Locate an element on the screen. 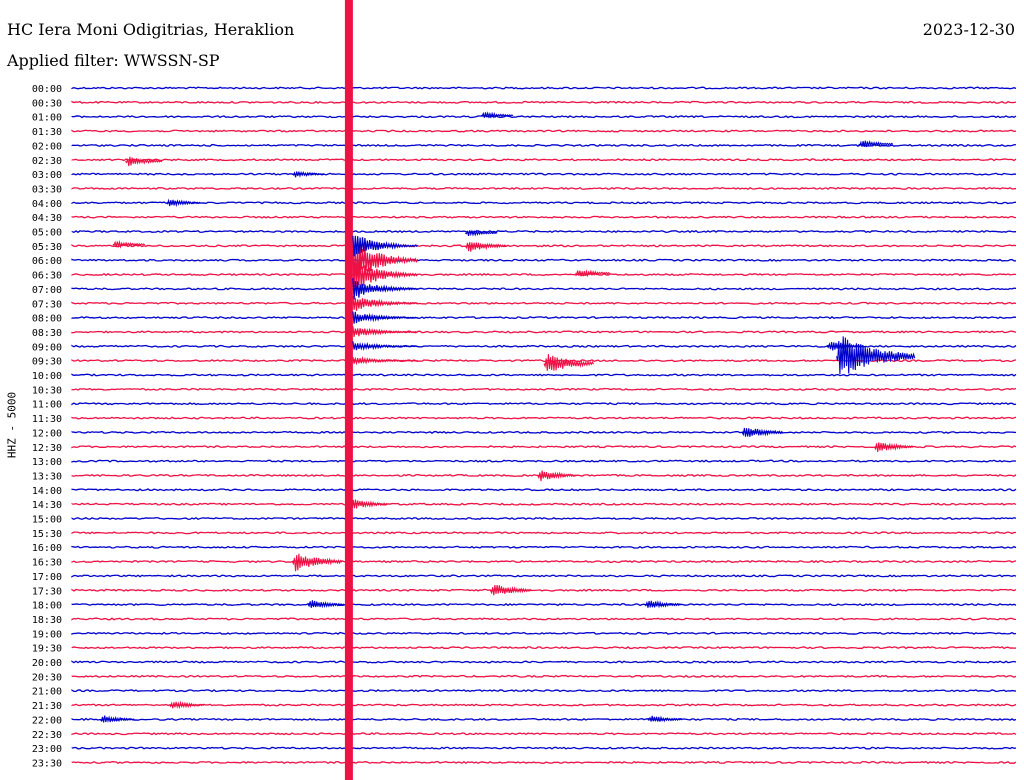 This screenshot has width=1024, height=780. tick-label: 20:30 is located at coordinates (47, 677).